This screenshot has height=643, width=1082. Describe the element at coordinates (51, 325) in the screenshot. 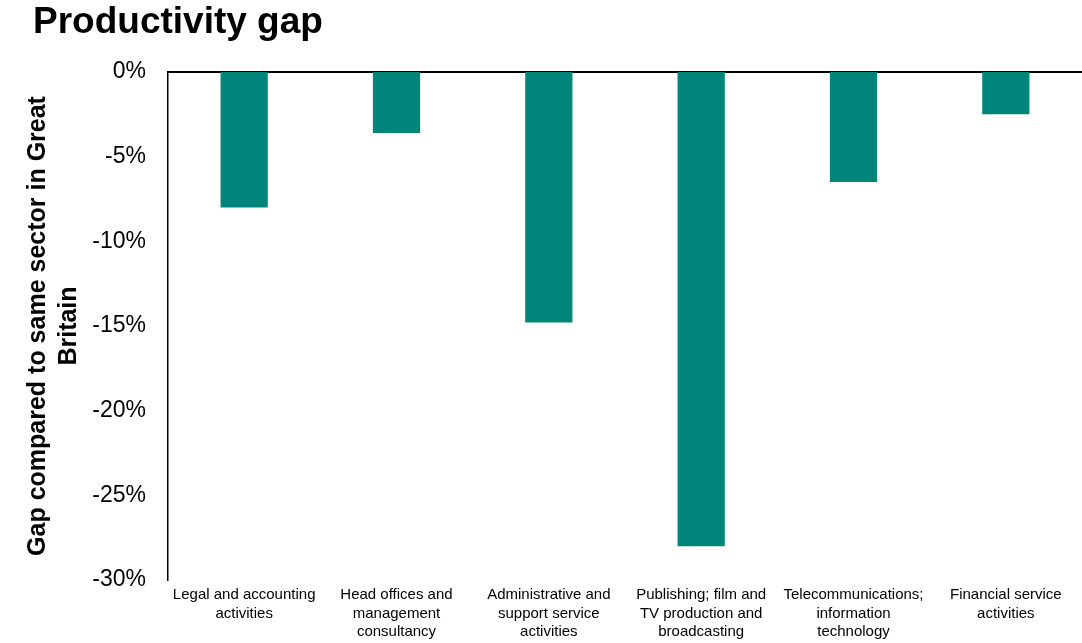

I see `y-axis-title: Gap compared to same sector in Great Britain` at that location.